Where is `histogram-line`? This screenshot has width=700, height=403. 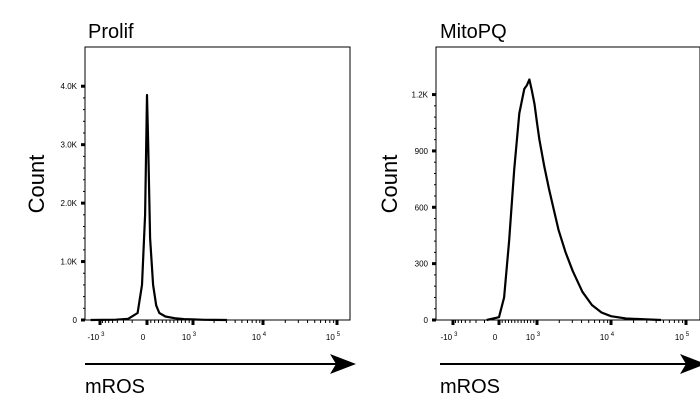 histogram-line is located at coordinates (158, 207).